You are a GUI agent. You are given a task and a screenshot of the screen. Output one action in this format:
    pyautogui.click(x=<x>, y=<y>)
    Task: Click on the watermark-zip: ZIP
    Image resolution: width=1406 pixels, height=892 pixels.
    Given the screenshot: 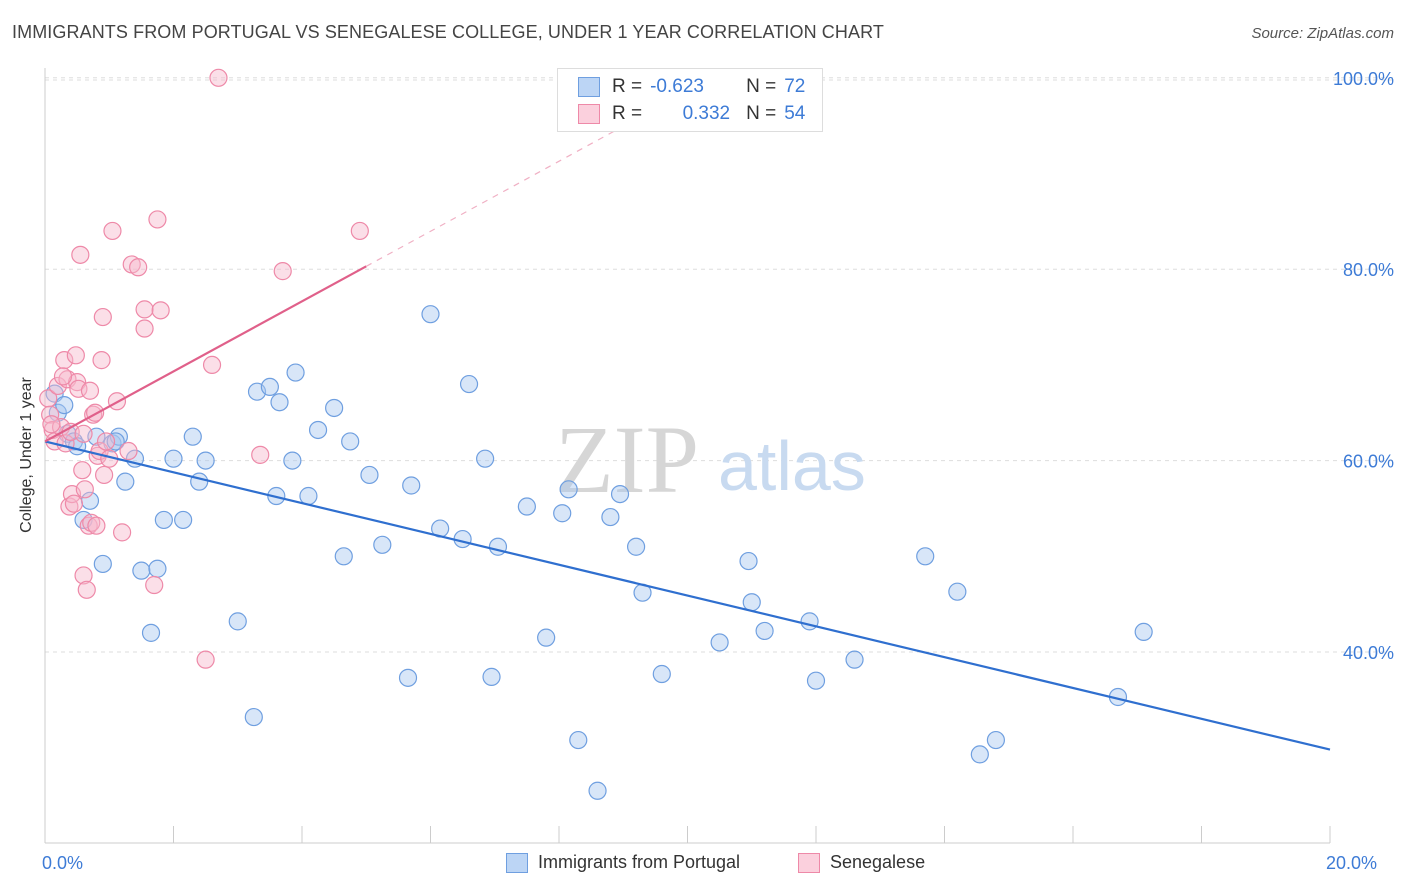 What is the action you would take?
    pyautogui.click(x=627, y=459)
    